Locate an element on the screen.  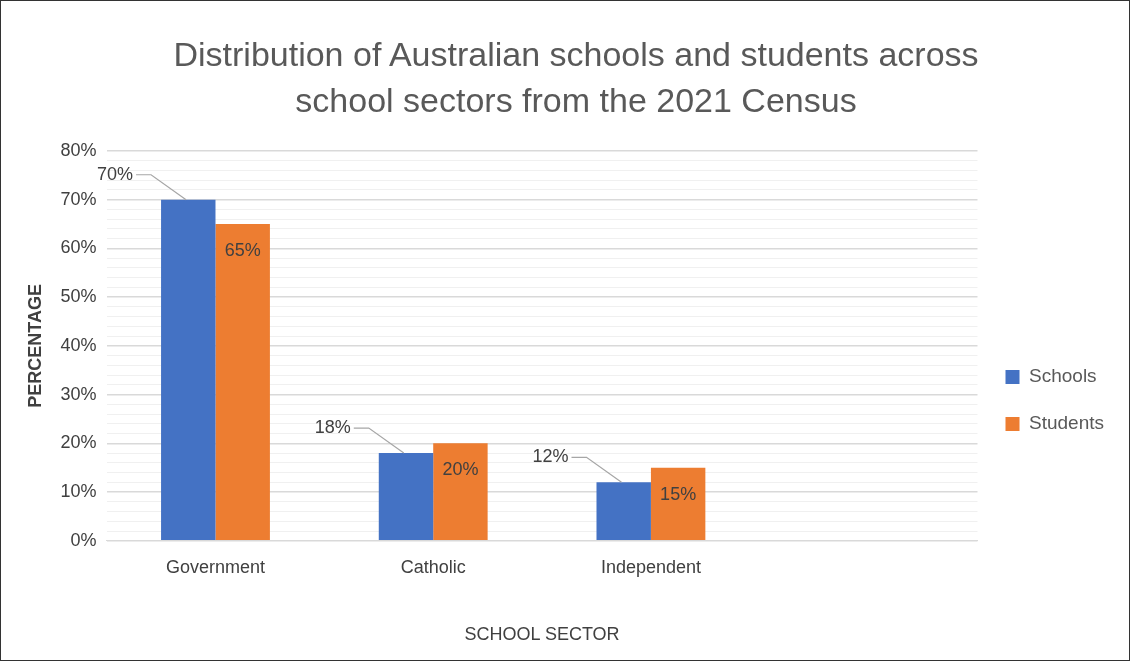
x-tick-label: Independent is located at coordinates (650, 566).